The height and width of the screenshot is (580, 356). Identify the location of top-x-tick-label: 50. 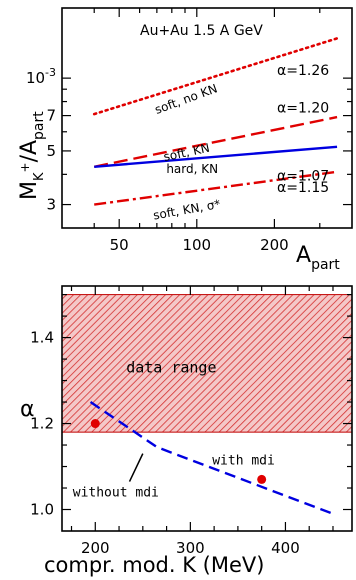
(119, 245).